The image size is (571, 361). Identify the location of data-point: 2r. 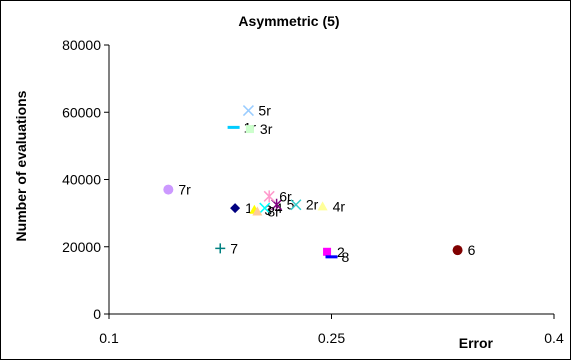
(304, 205).